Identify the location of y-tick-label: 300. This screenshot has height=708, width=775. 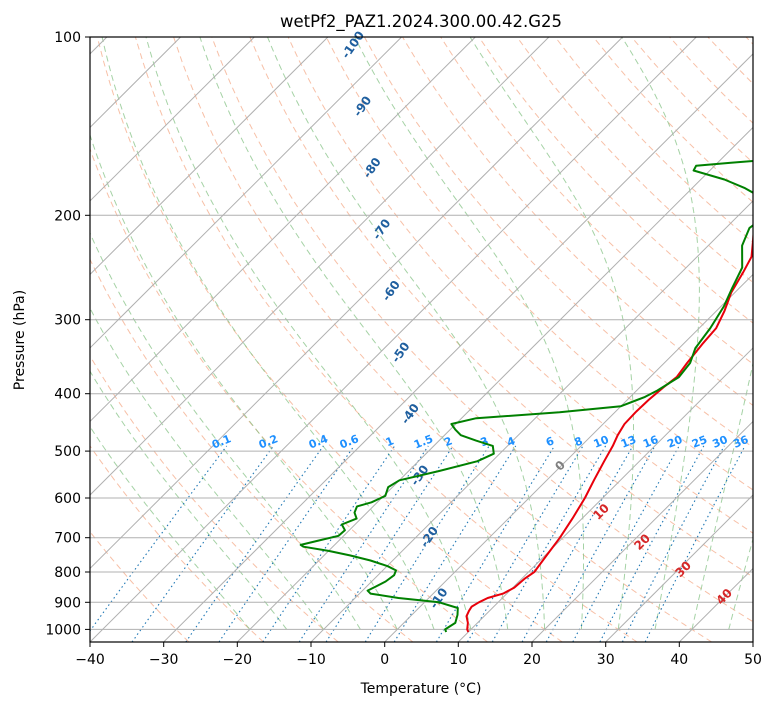
(67, 321).